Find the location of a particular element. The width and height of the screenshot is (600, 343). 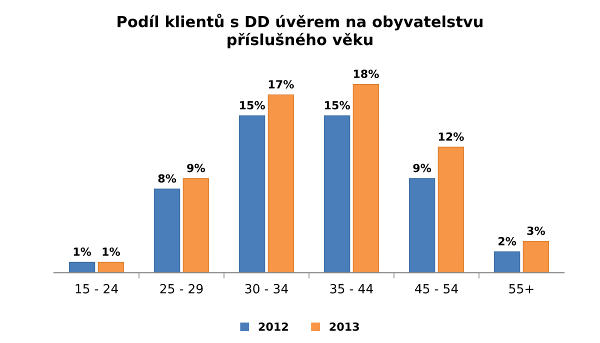

legend-label: 2012 is located at coordinates (273, 326).